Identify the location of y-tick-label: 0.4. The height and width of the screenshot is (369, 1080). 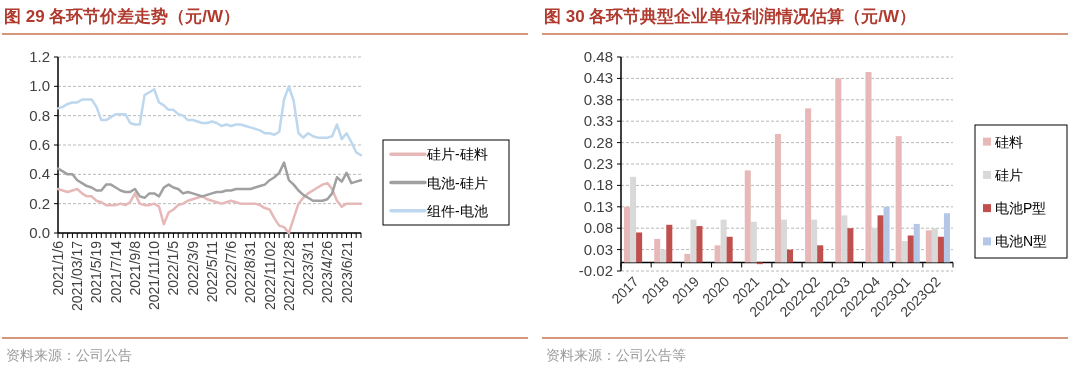
(39, 174).